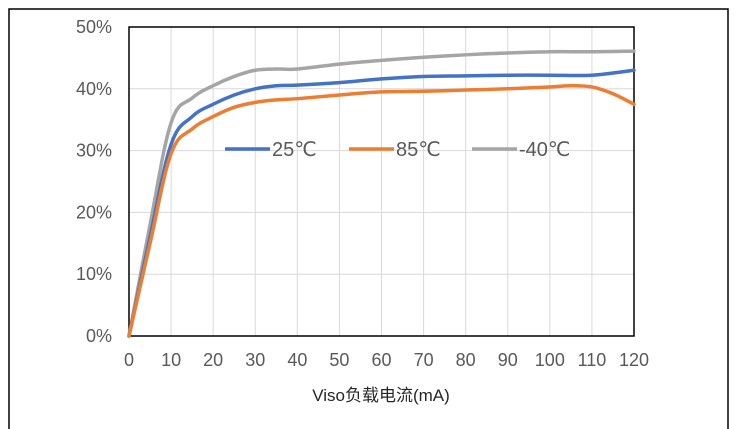 Image resolution: width=736 pixels, height=429 pixels. Describe the element at coordinates (171, 360) in the screenshot. I see `x-tick-label: 10` at that location.